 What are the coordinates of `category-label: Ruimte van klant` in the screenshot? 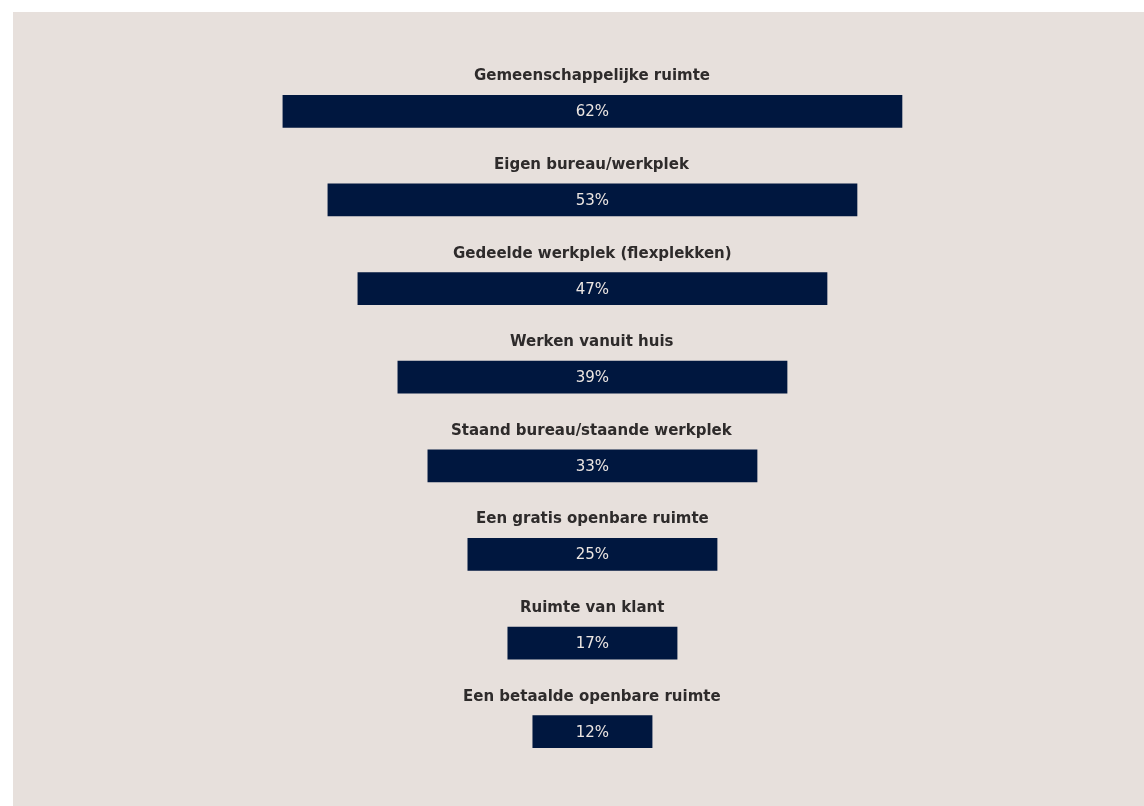 It's located at (592, 607).